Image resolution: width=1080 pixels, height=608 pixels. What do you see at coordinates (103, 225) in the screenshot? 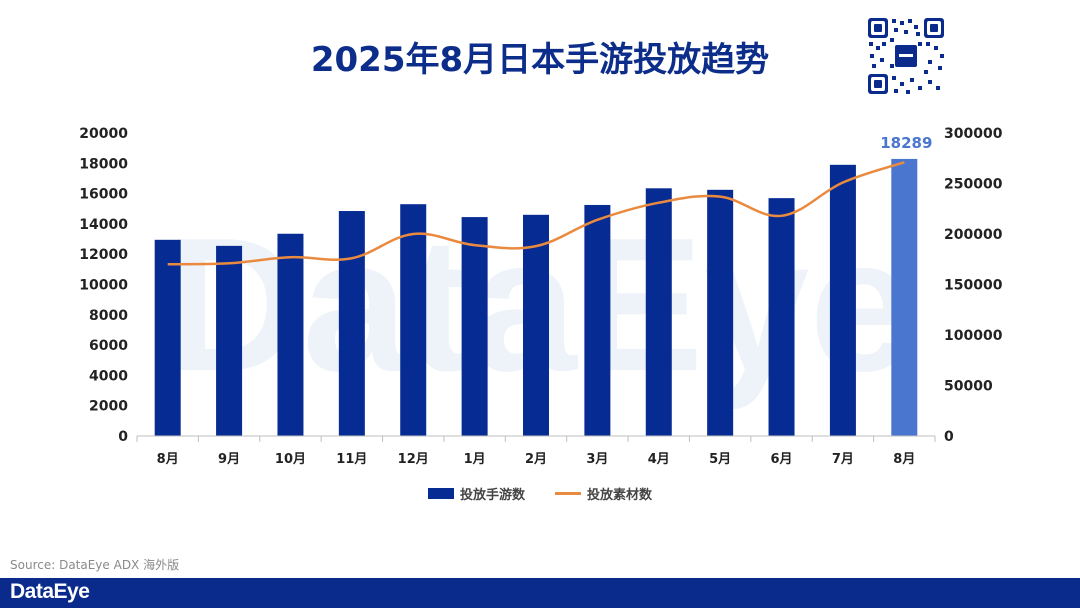
I see `y-left-tick-label-3: 14000` at bounding box center [103, 225].